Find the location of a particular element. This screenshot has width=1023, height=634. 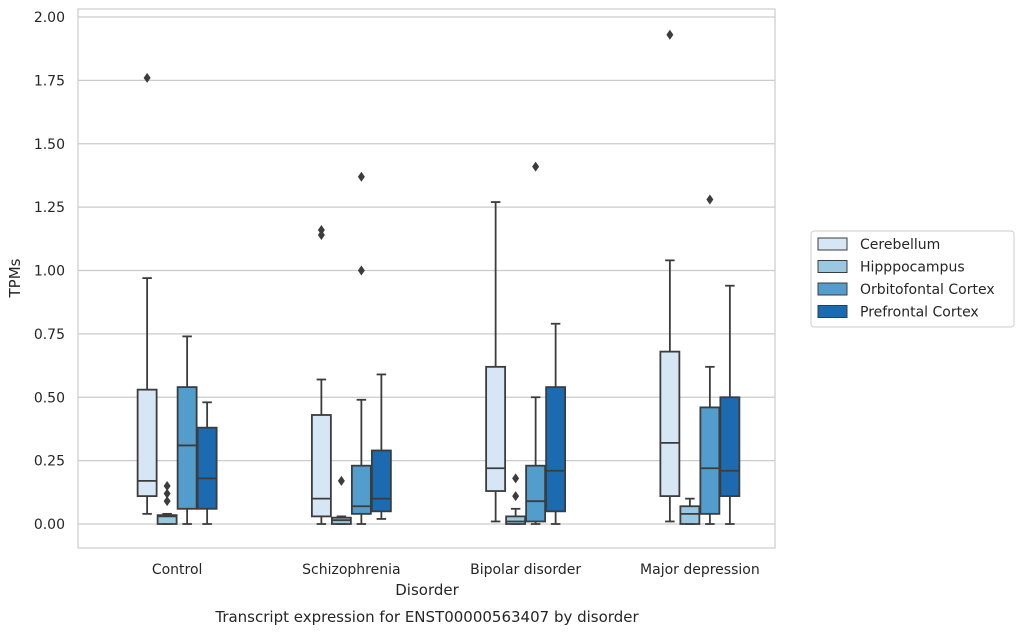

y-tick-labels: 0.00 0.25 0.50 0.75 1.00 1.25 1.50 1.75 2.00 is located at coordinates (49, 271).